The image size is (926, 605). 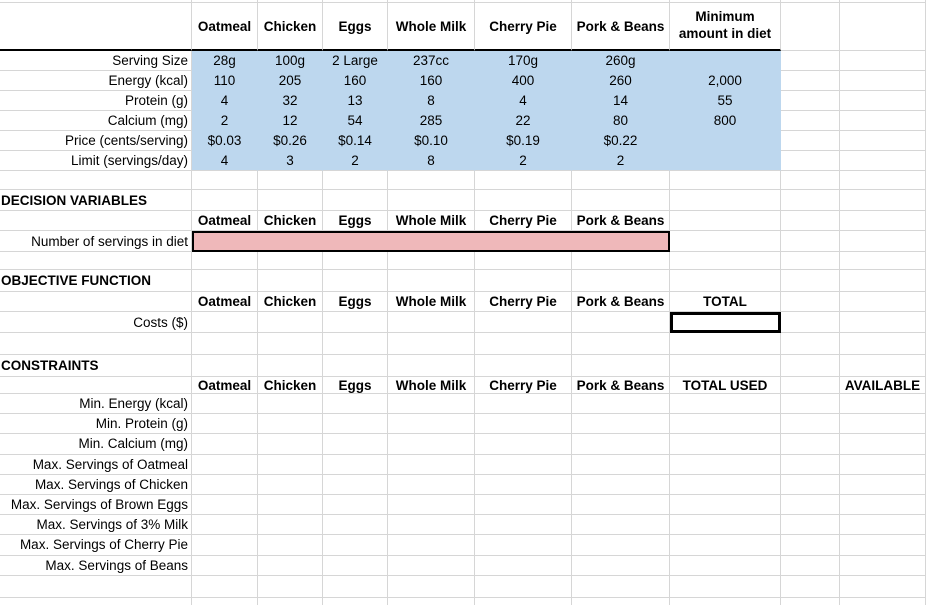 What do you see at coordinates (355, 61) in the screenshot?
I see `data-cell: 2 Large` at bounding box center [355, 61].